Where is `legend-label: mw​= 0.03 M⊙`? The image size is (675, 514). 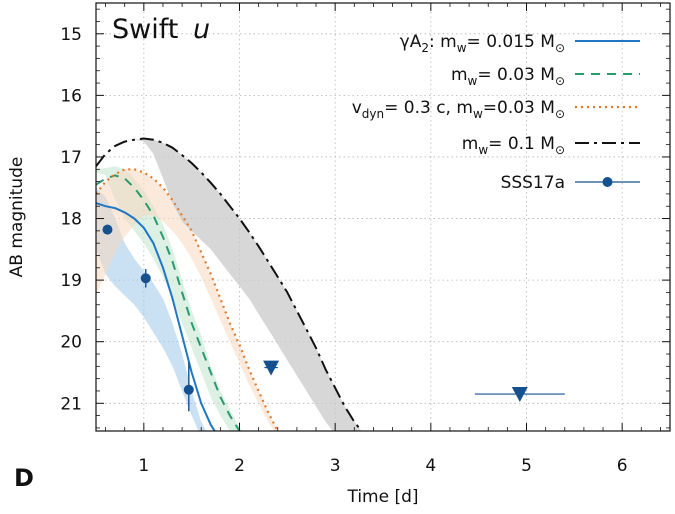
legend-label: mw​= 0.03 M⊙ is located at coordinates (508, 76).